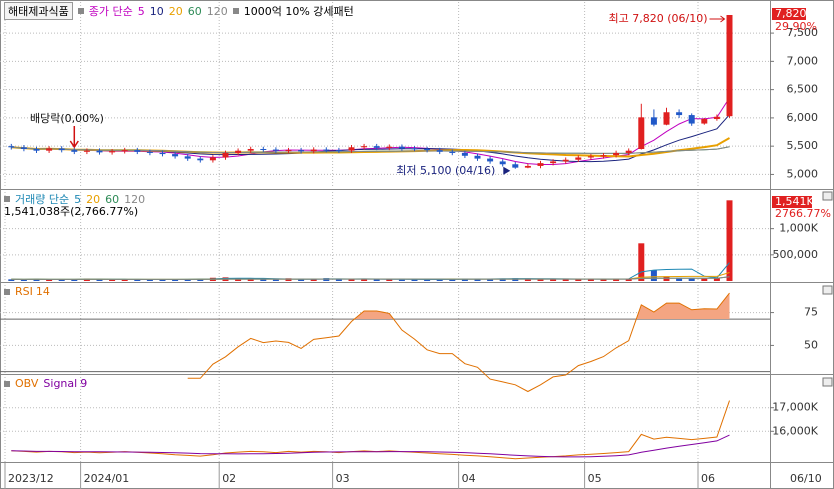 This screenshot has height=489, width=834. What do you see at coordinates (796, 254) in the screenshot?
I see `y-tick-label: 500,000` at bounding box center [796, 254].